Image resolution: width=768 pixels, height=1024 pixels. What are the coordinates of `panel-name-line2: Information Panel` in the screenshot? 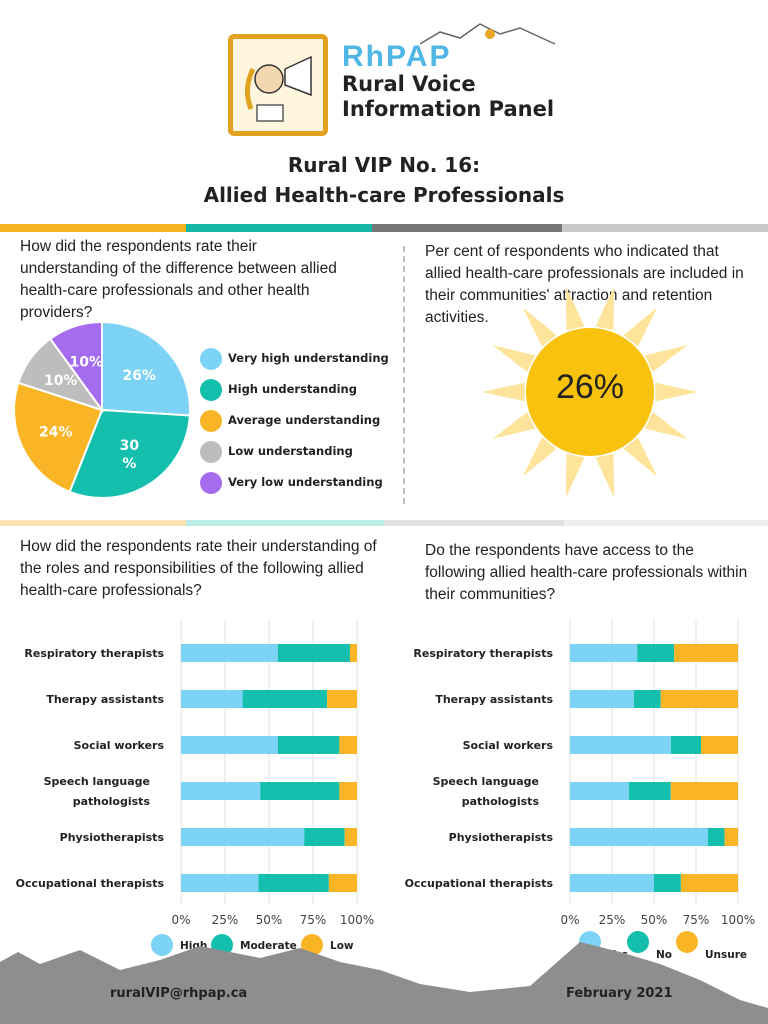 It's located at (448, 109).